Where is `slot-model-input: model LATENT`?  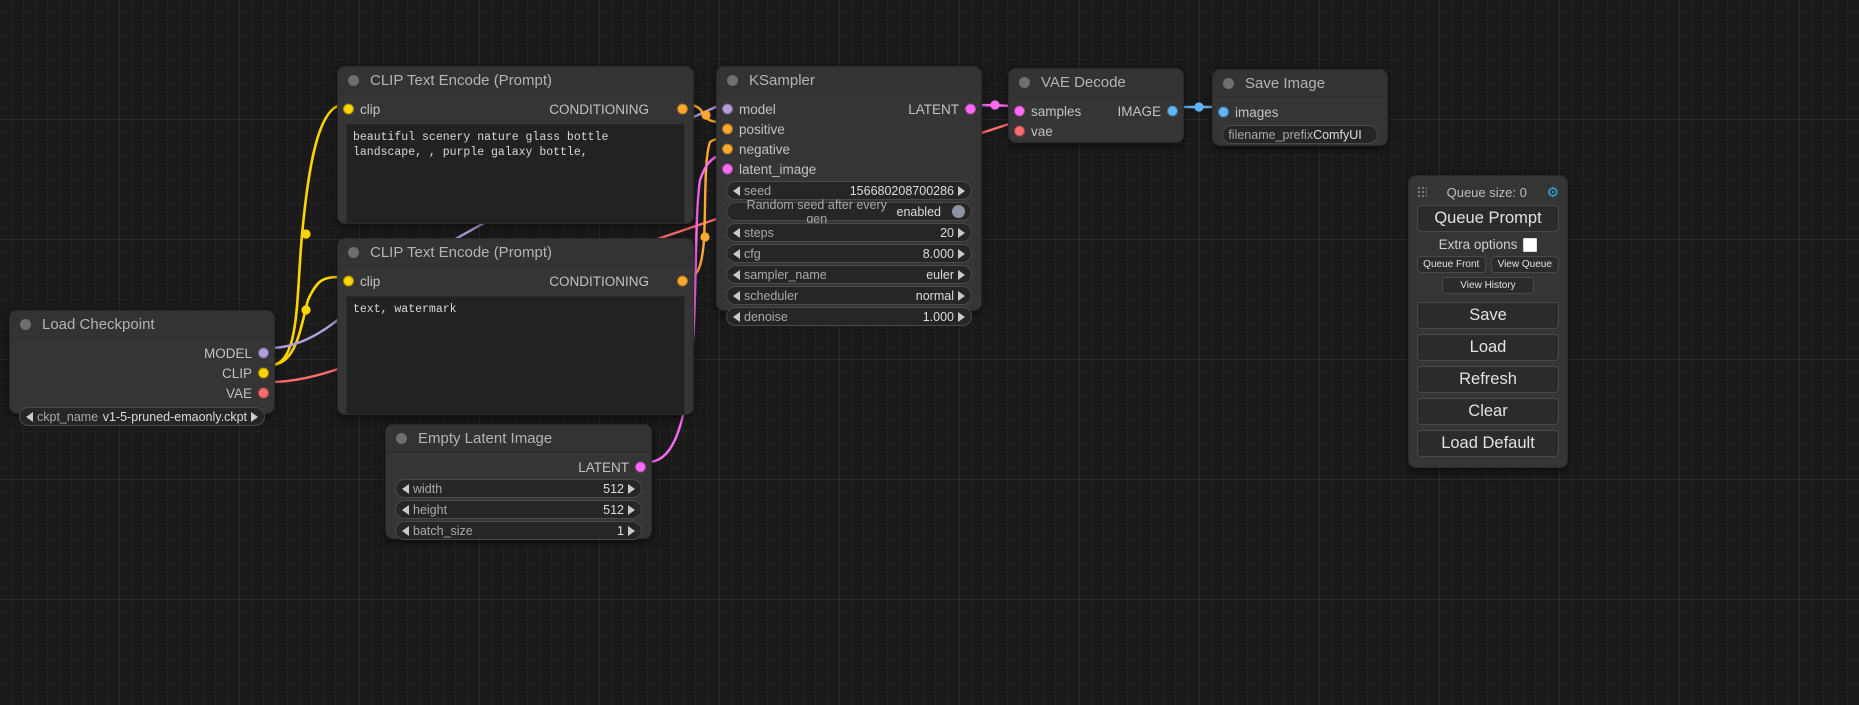 slot-model-input: model LATENT is located at coordinates (849, 109).